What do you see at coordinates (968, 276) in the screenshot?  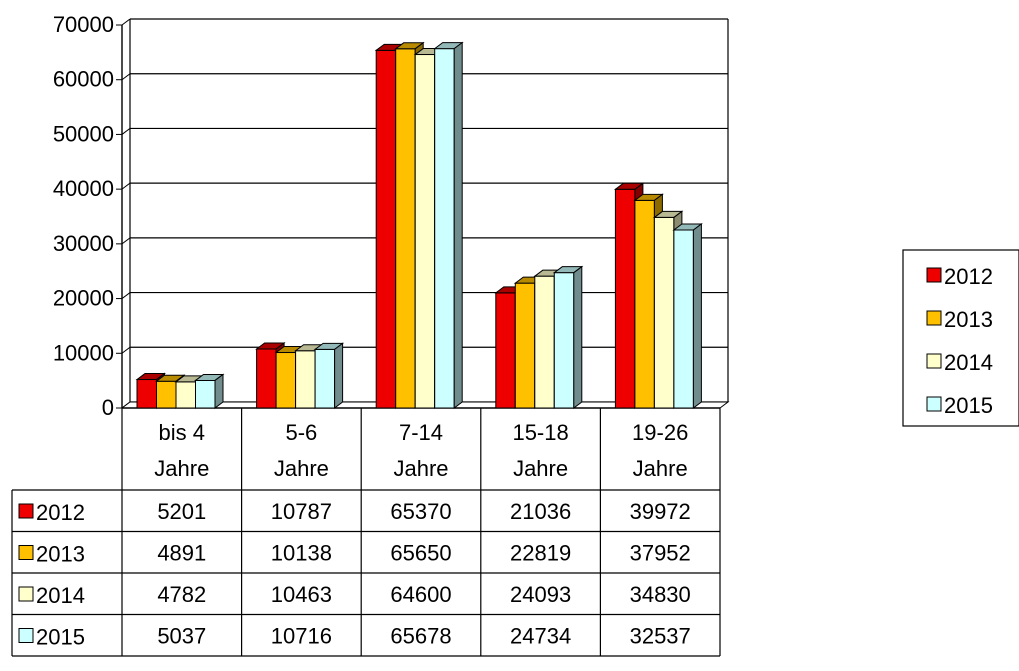 I see `legend-label: 2012` at bounding box center [968, 276].